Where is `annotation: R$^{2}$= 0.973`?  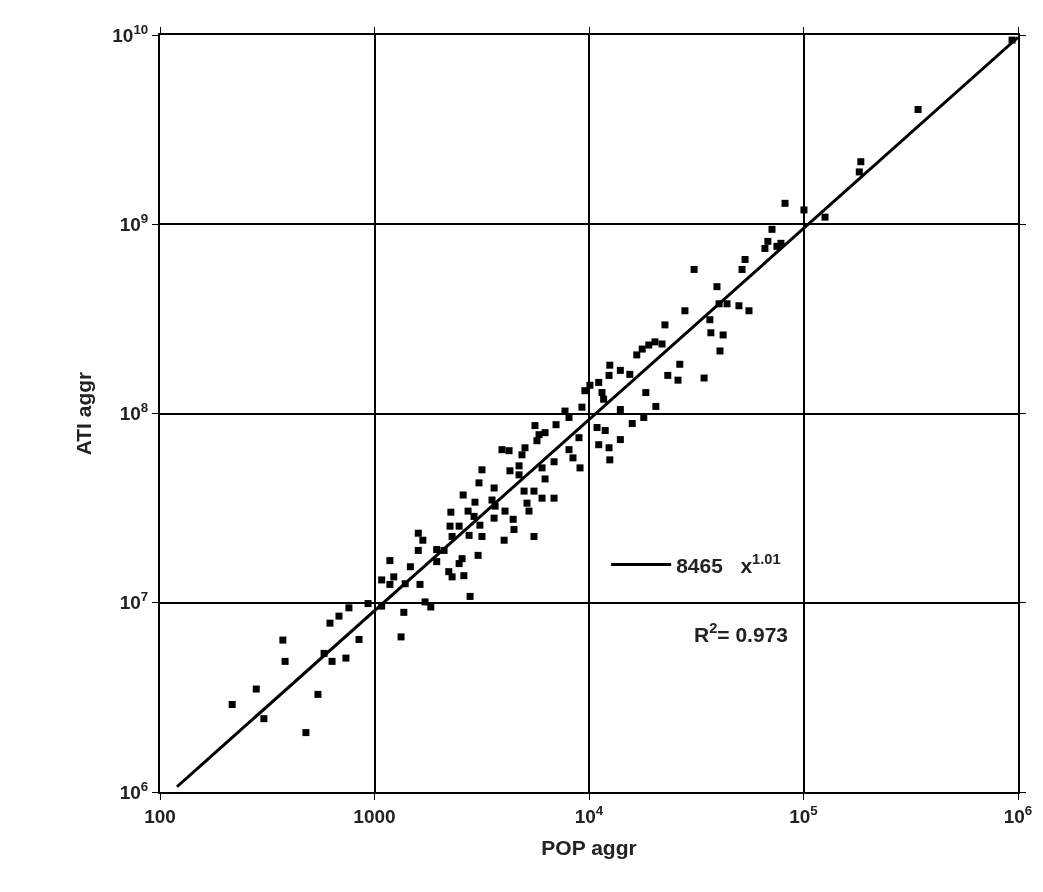
annotation: R$^{2}$= 0.973 is located at coordinates (741, 633).